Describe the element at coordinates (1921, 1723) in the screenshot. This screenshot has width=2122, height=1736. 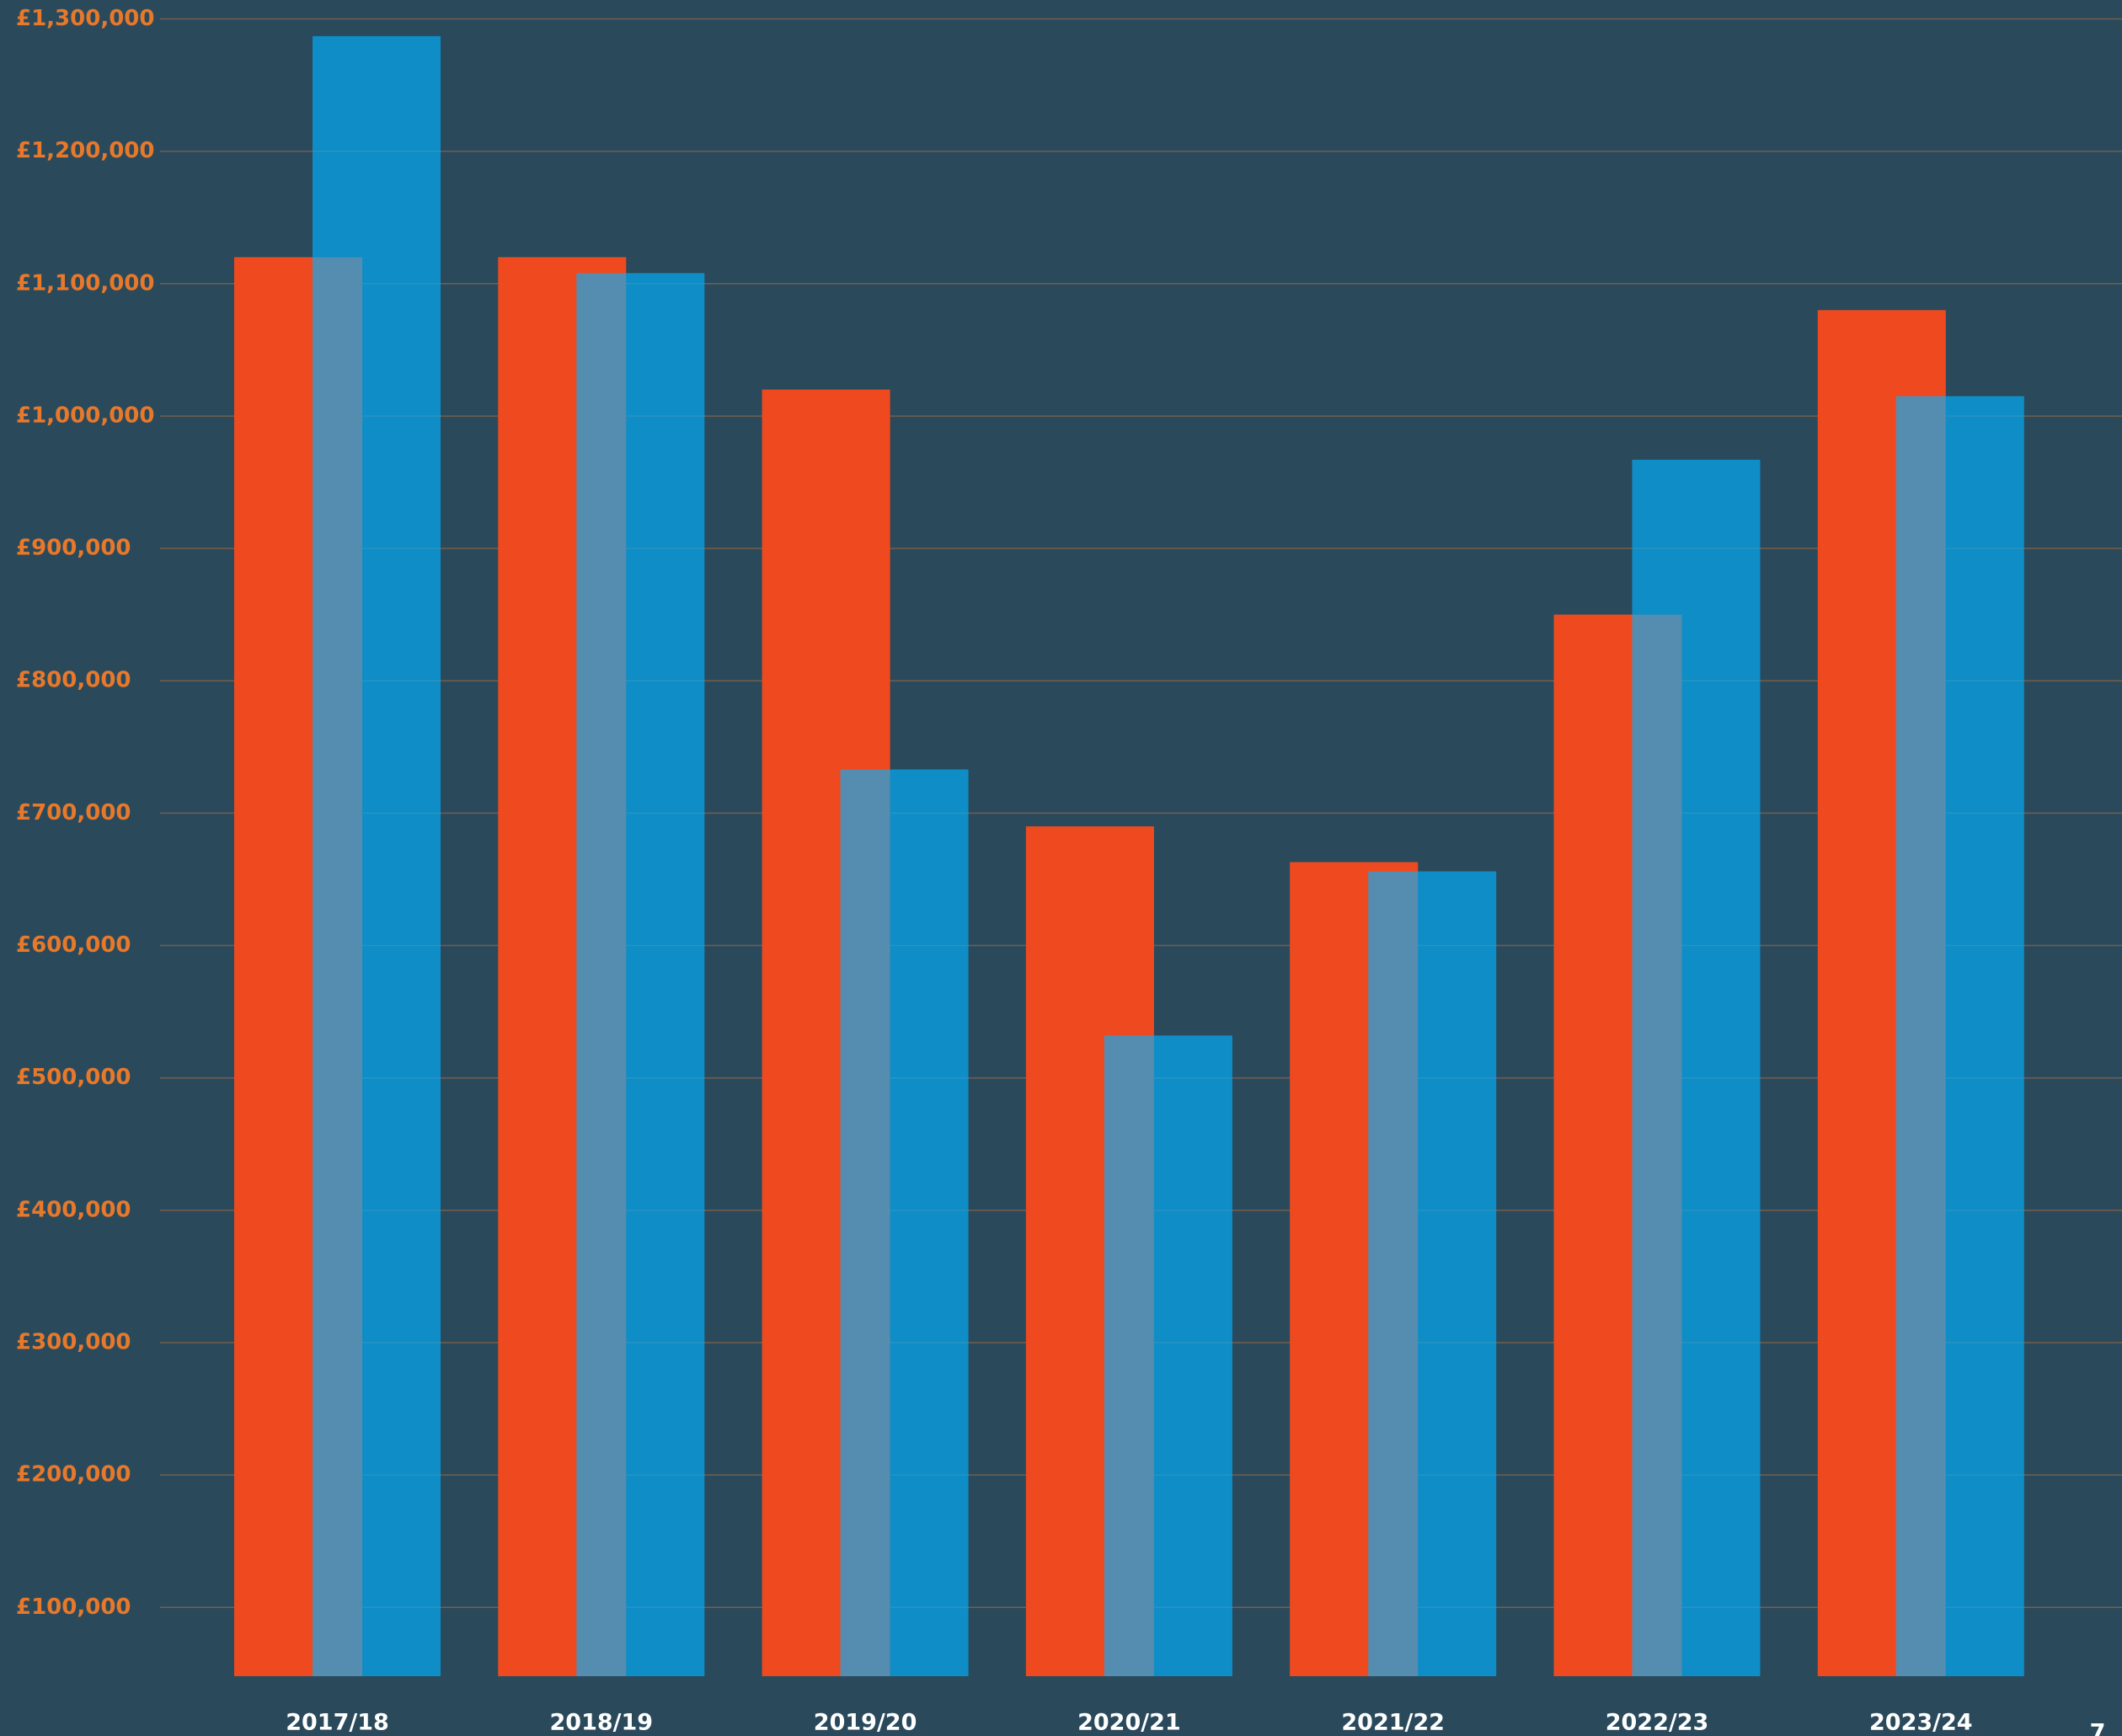
I see `x-tick-label: 2023/24` at that location.